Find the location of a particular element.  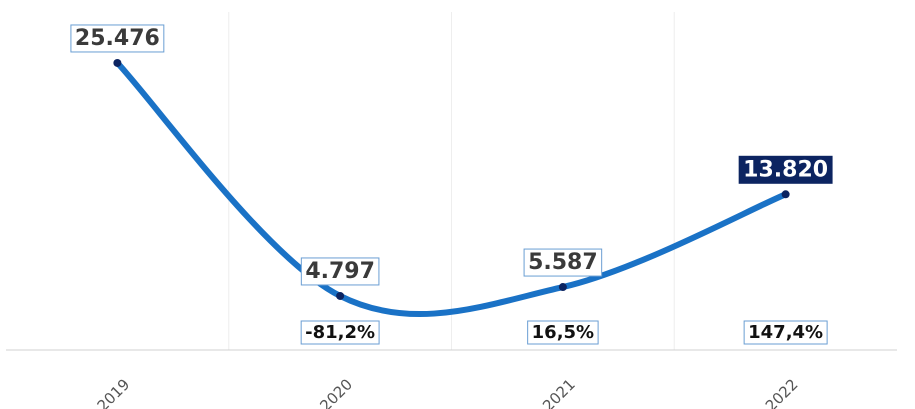

value-label-group: 25.476 is located at coordinates (117, 38).